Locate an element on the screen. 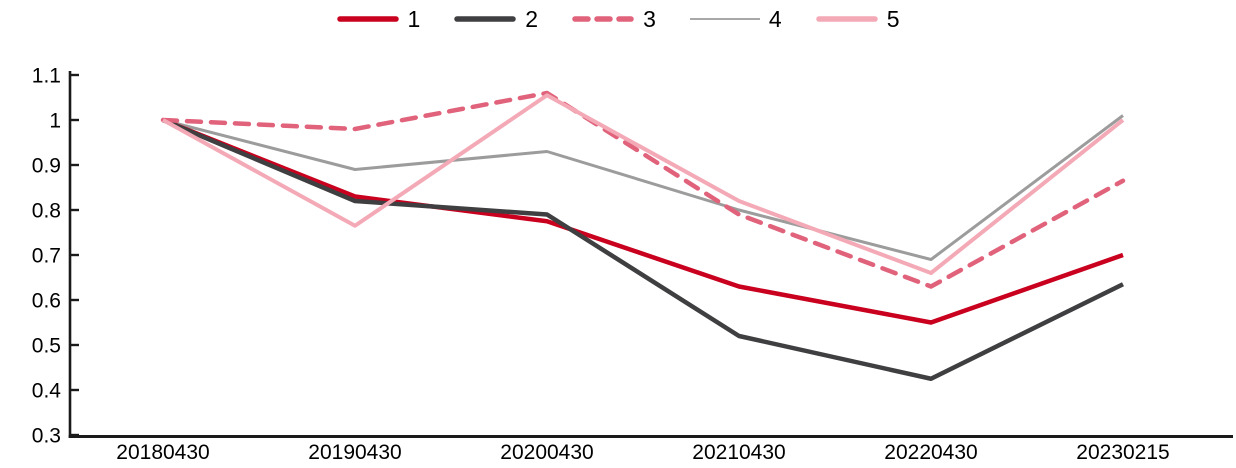  x-tick-label: 20230215 is located at coordinates (1122, 452).